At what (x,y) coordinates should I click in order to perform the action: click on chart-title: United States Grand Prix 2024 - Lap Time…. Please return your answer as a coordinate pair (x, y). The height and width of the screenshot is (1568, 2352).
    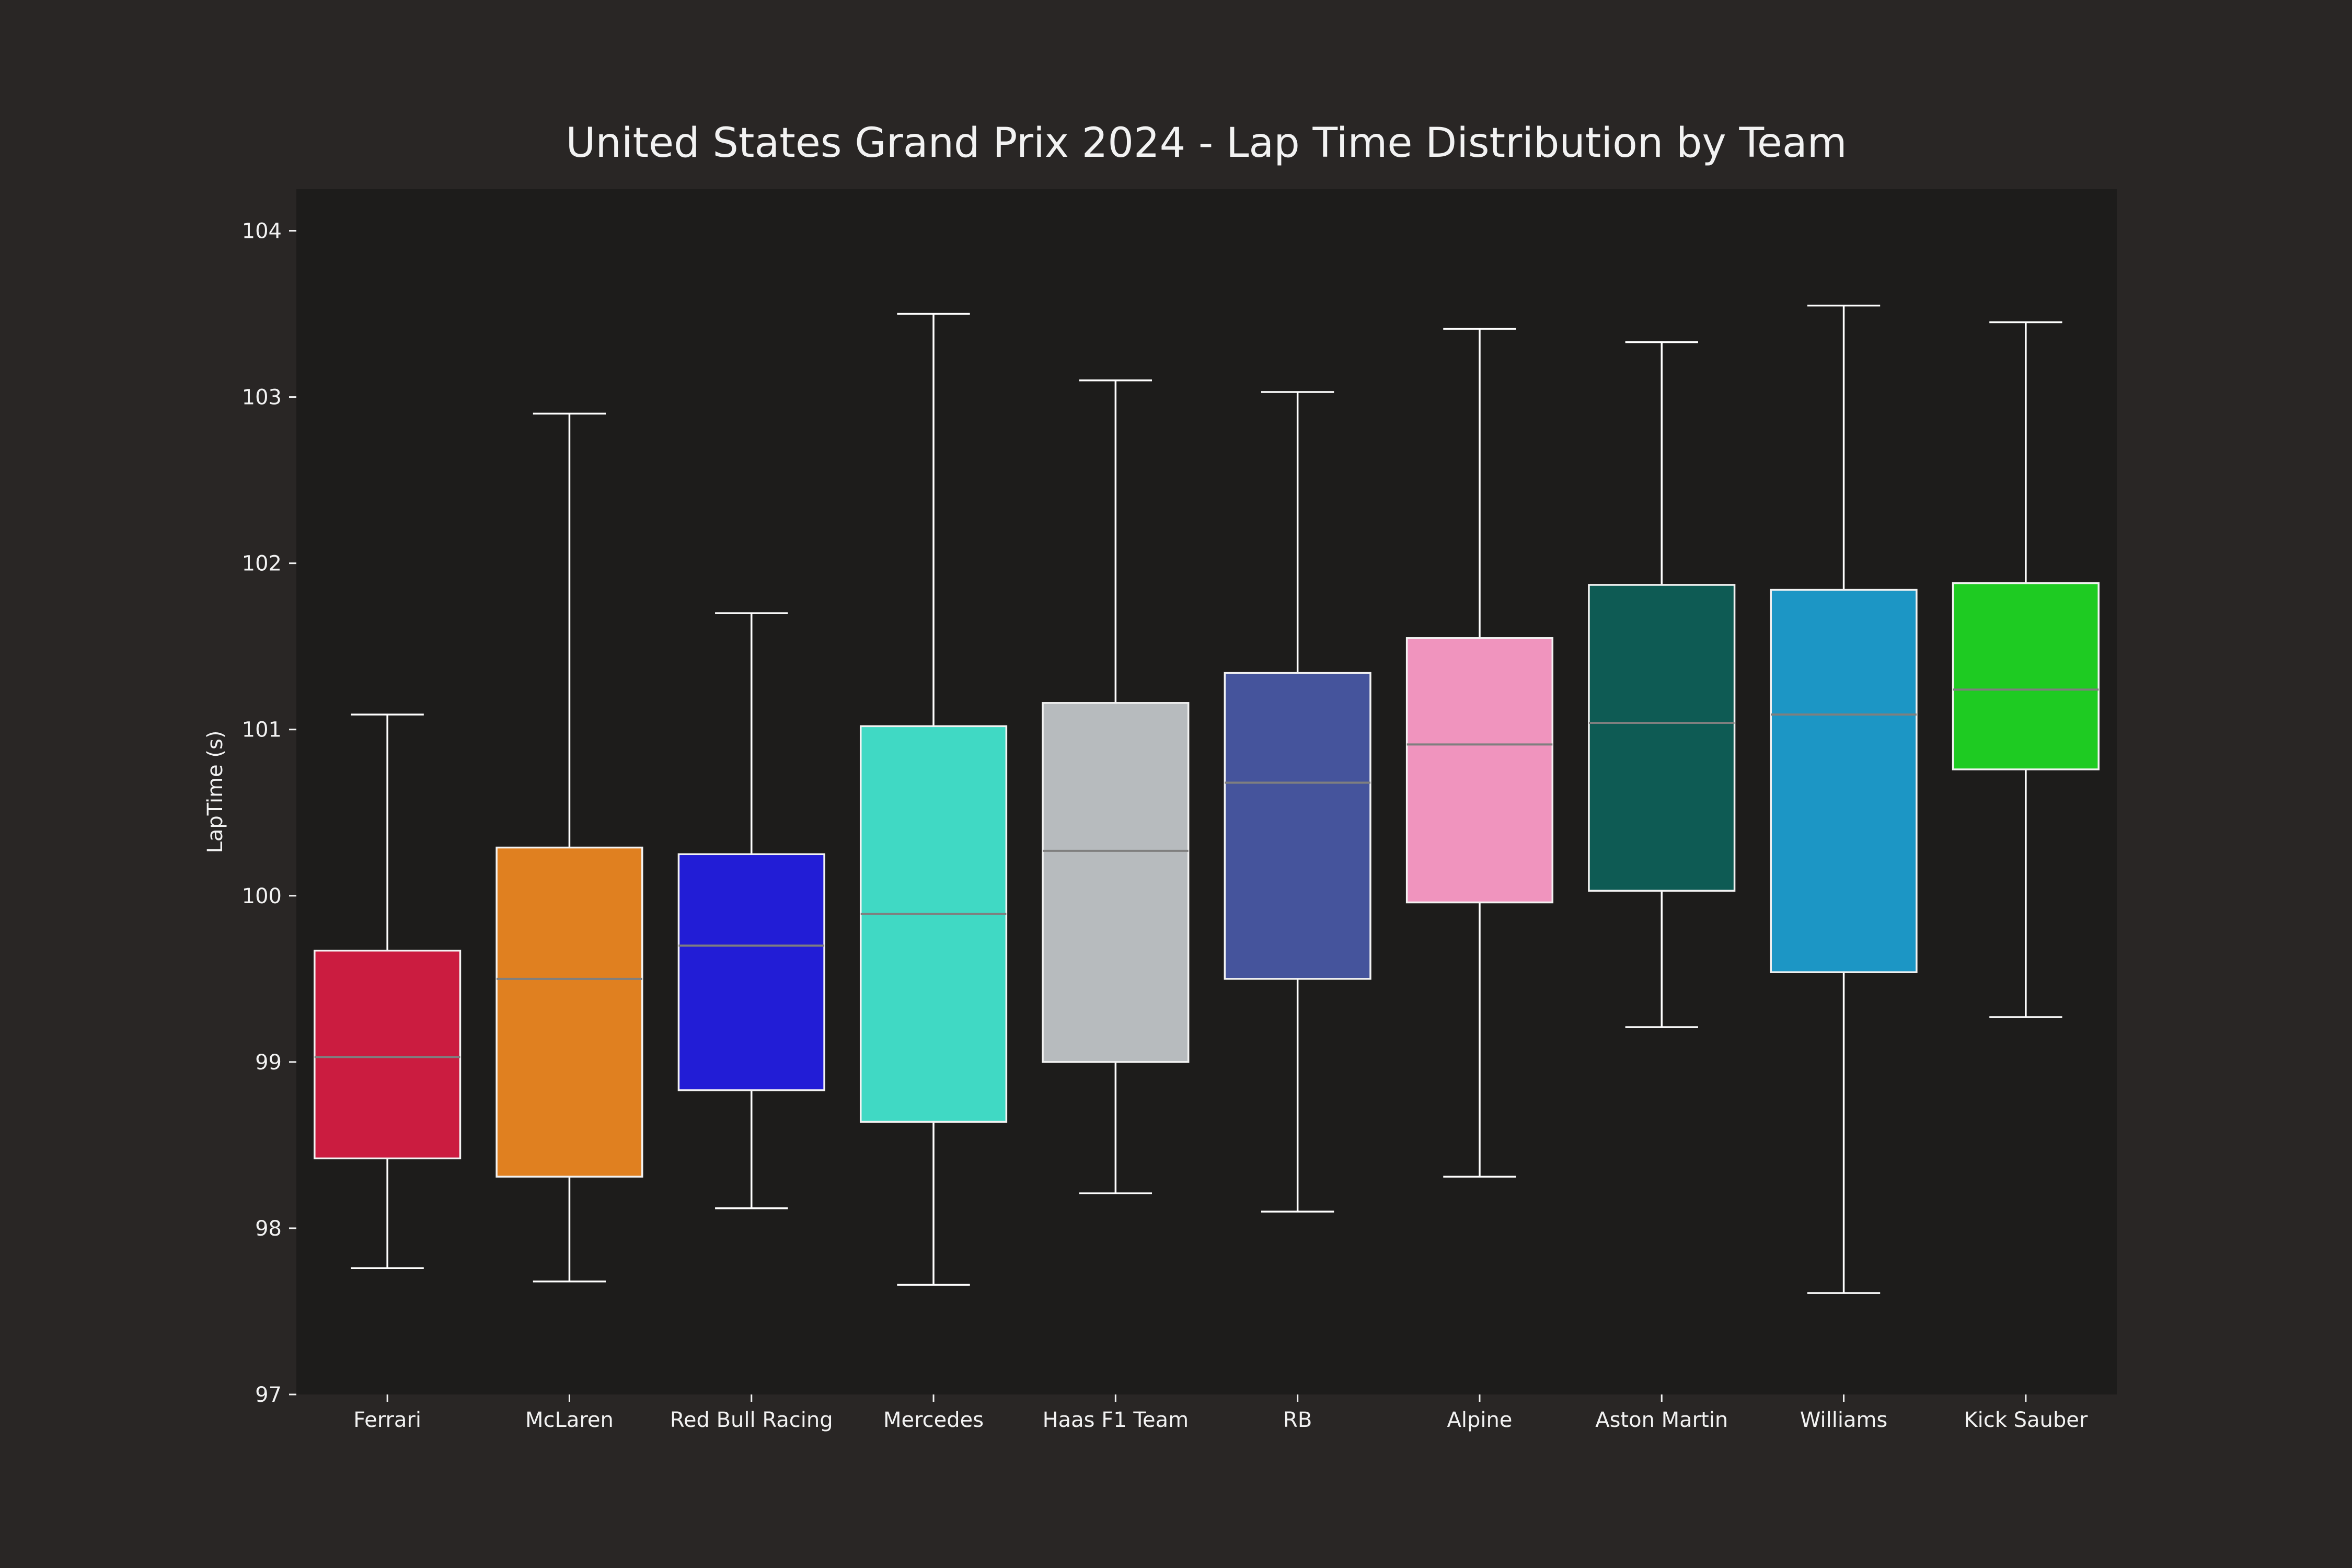
    Looking at the image, I should click on (1206, 143).